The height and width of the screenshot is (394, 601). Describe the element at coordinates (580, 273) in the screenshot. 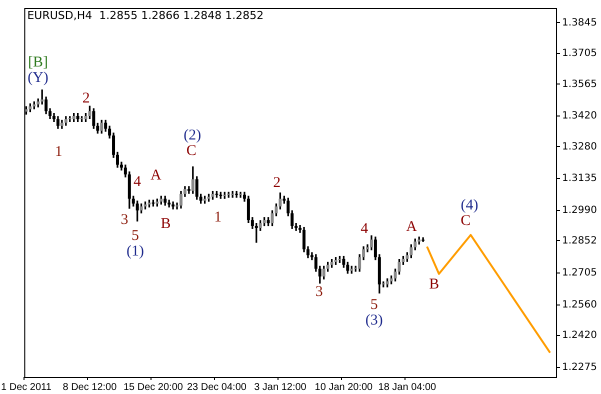

I see `y-tick-label: 1.2705` at that location.